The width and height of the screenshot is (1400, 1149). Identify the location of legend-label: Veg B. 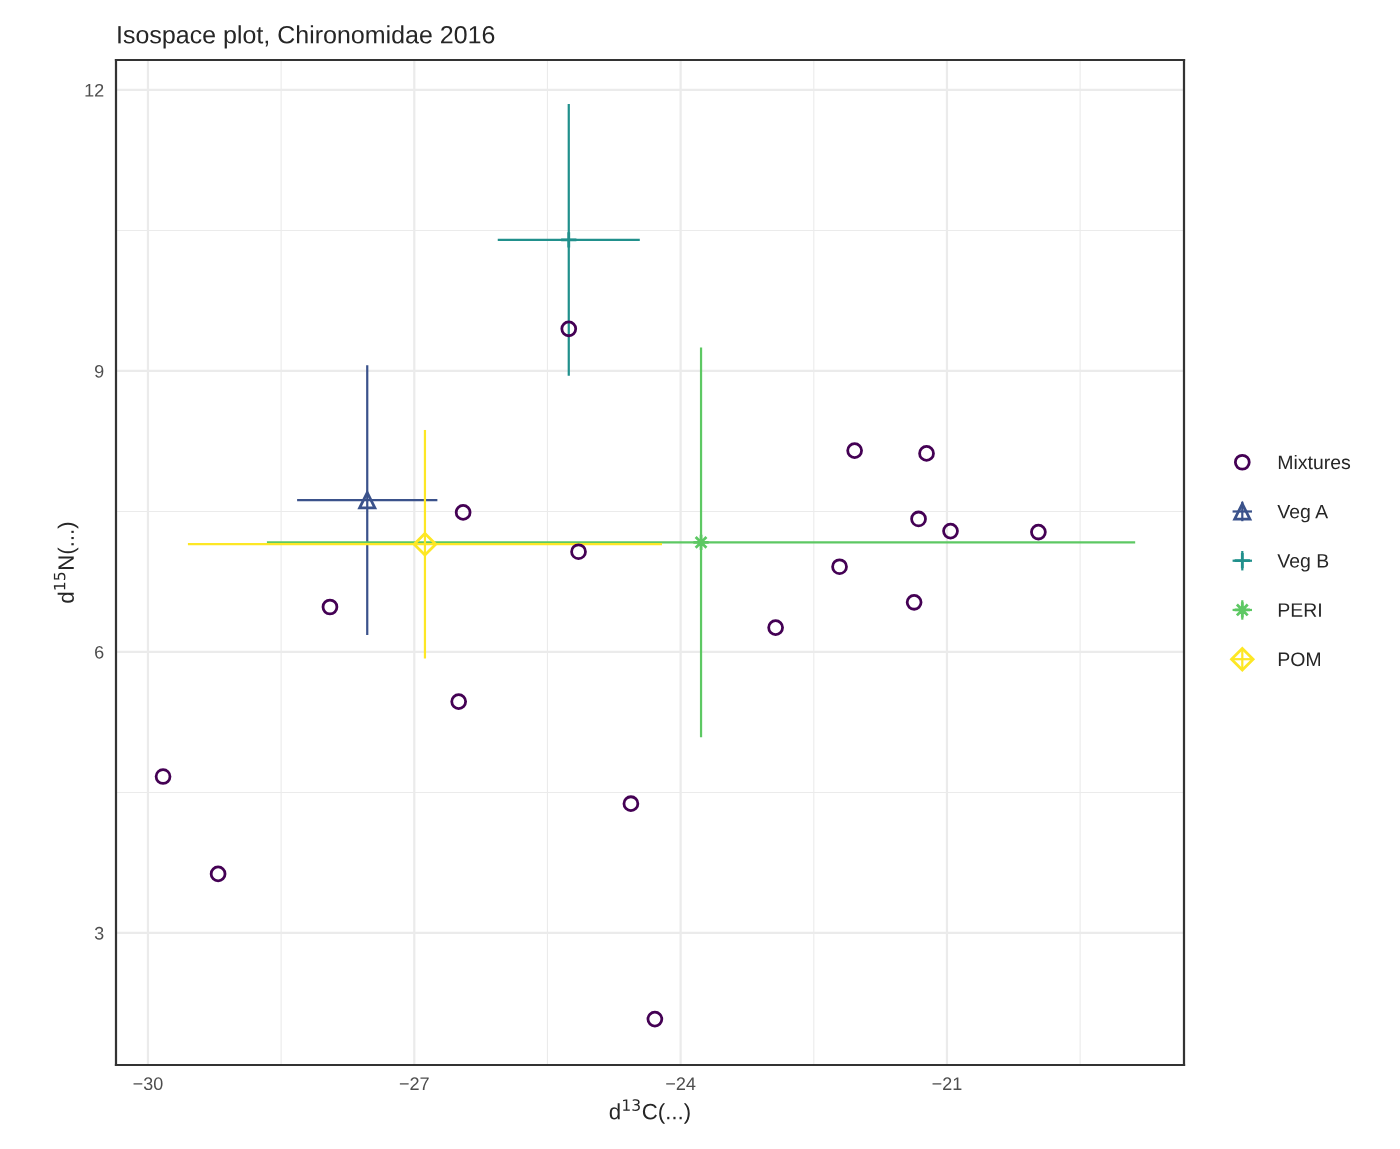
(1303, 563).